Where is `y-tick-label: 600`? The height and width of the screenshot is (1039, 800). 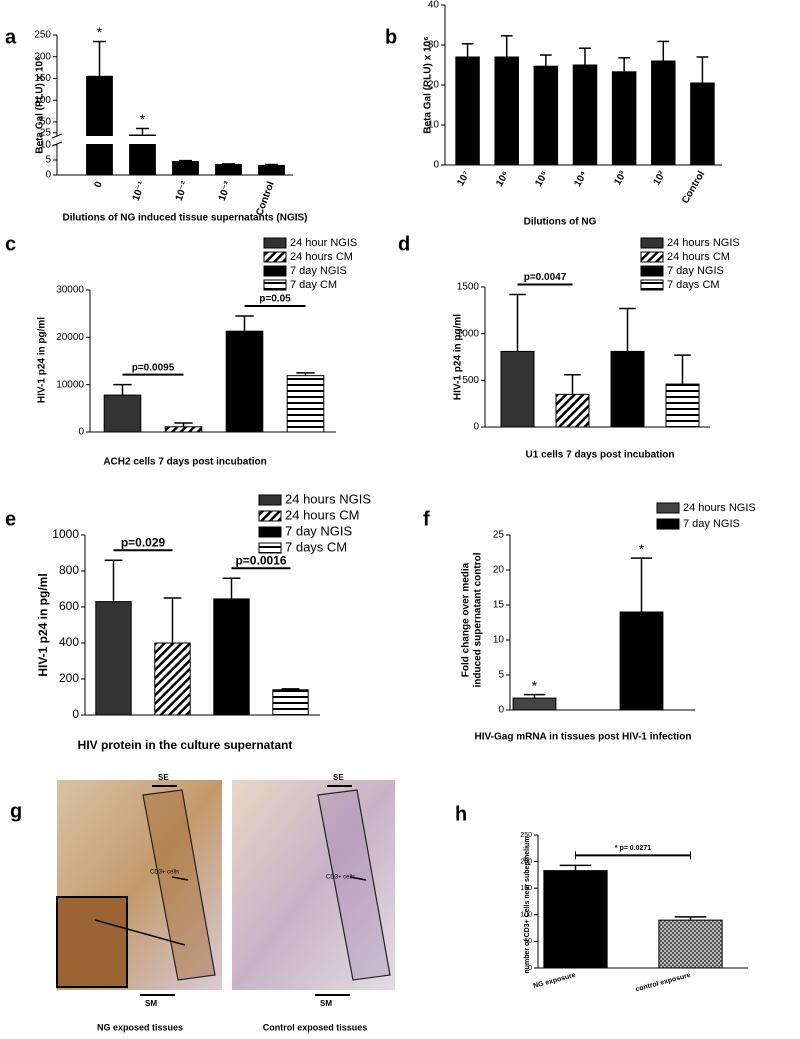 y-tick-label: 600 is located at coordinates (69, 606).